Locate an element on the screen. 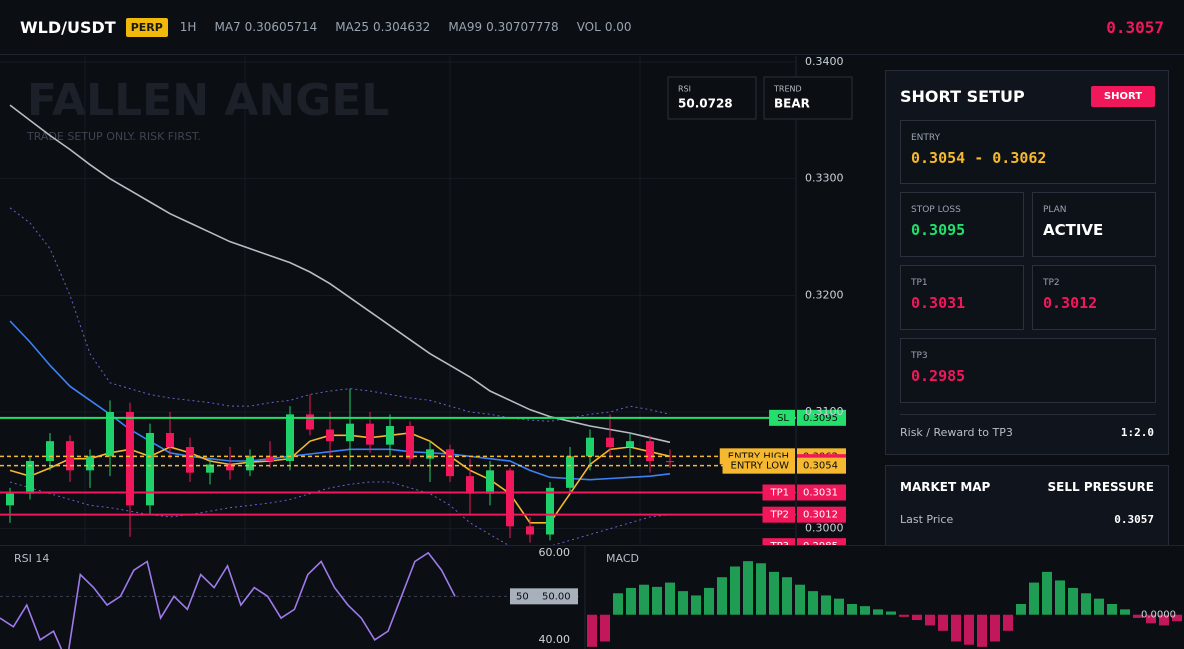  indicator: MA7 0.30605714 is located at coordinates (265, 27).